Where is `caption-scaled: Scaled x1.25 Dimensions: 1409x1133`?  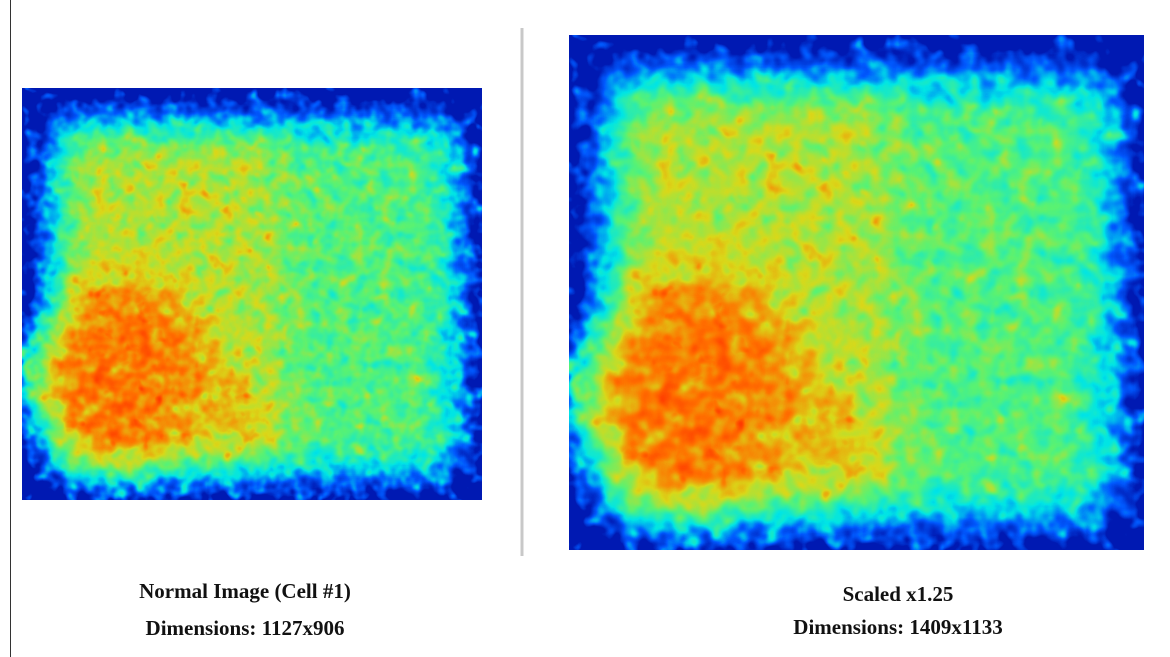
caption-scaled: Scaled x1.25 Dimensions: 1409x1133 is located at coordinates (898, 611).